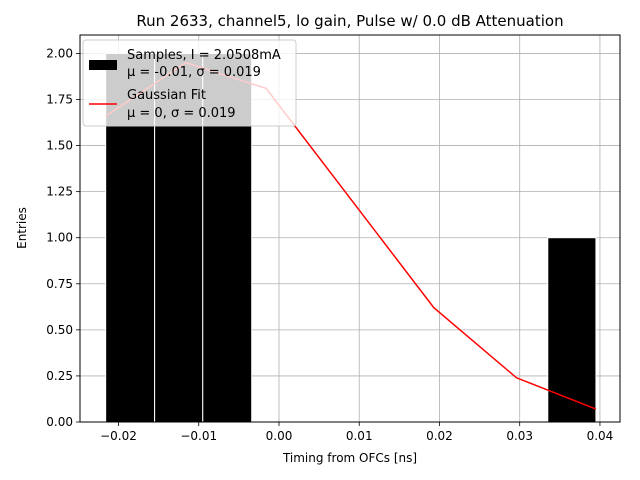 Image resolution: width=640 pixels, height=480 pixels. What do you see at coordinates (103, 65) in the screenshot?
I see `legend-histogram-swatch` at bounding box center [103, 65].